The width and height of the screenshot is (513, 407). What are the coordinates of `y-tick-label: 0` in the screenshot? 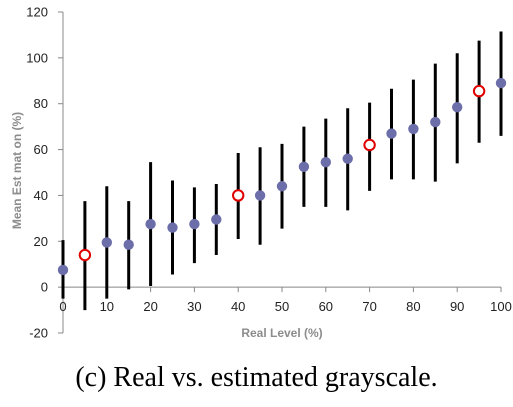 It's located at (44, 287).